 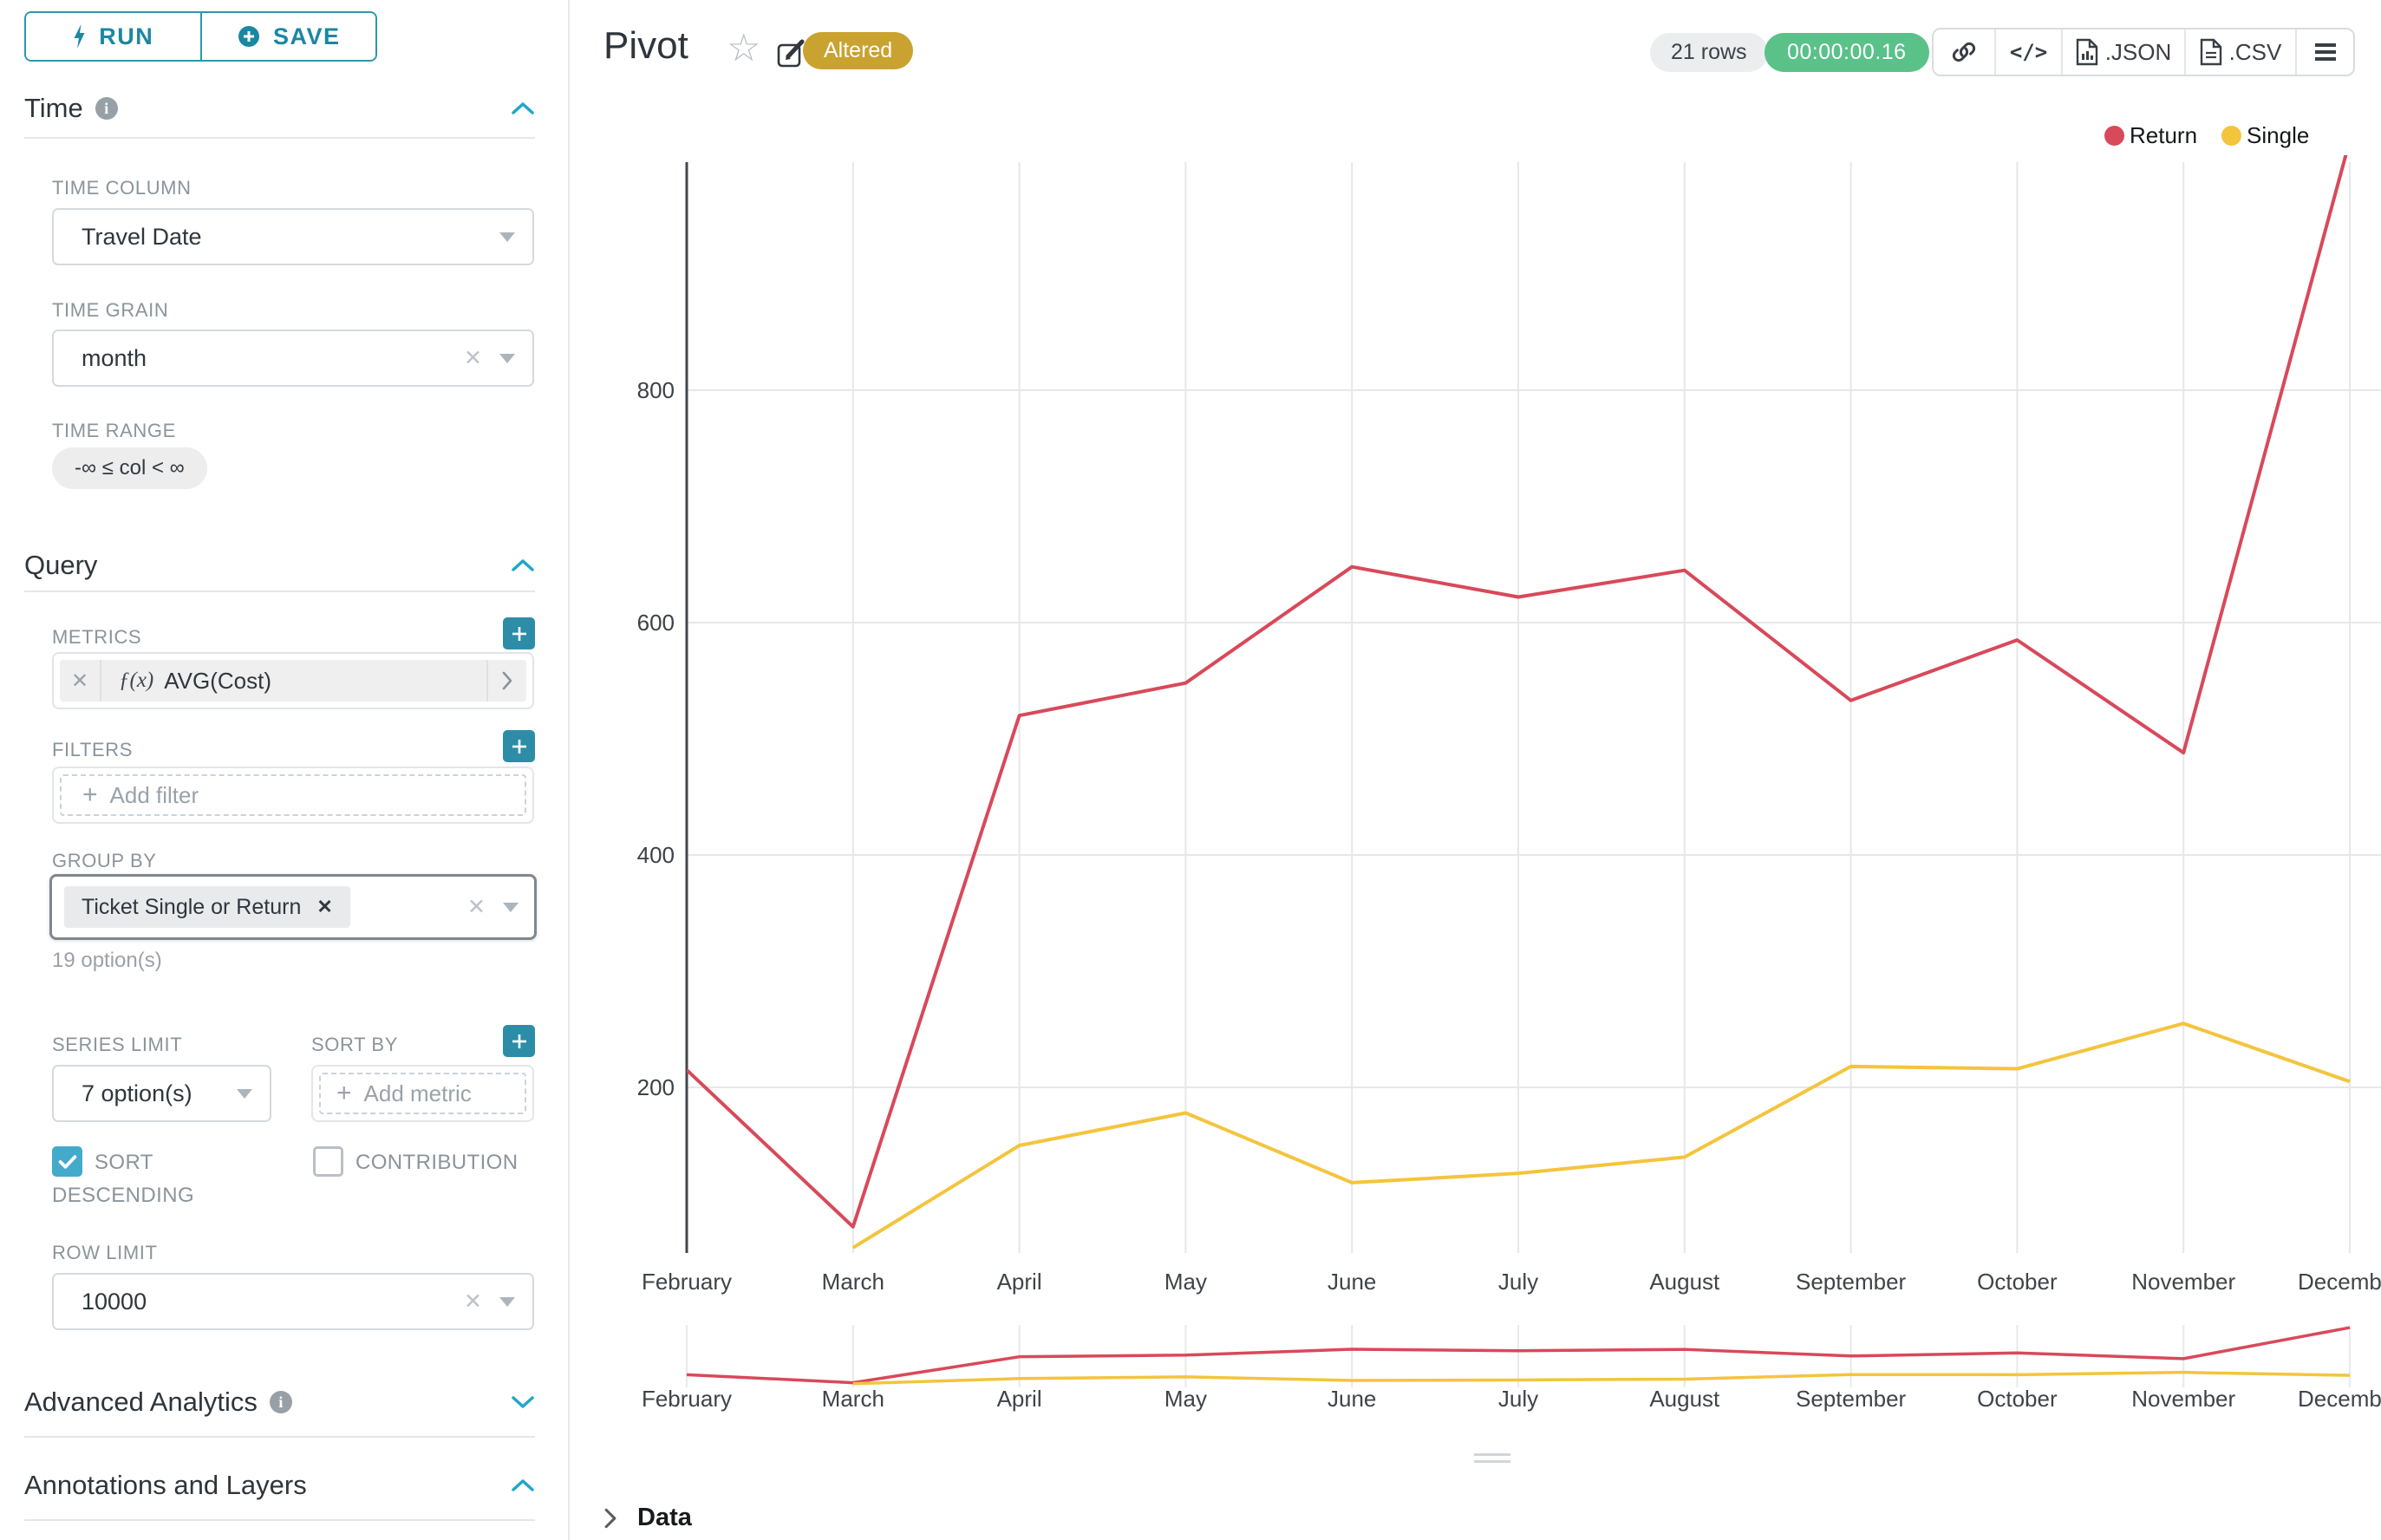 What do you see at coordinates (325, 906) in the screenshot?
I see `remove-chip-icon: ✕` at bounding box center [325, 906].